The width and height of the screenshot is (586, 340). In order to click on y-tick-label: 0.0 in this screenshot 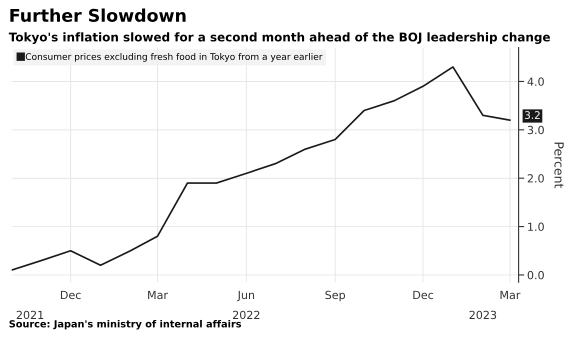, I will do `click(536, 275)`.